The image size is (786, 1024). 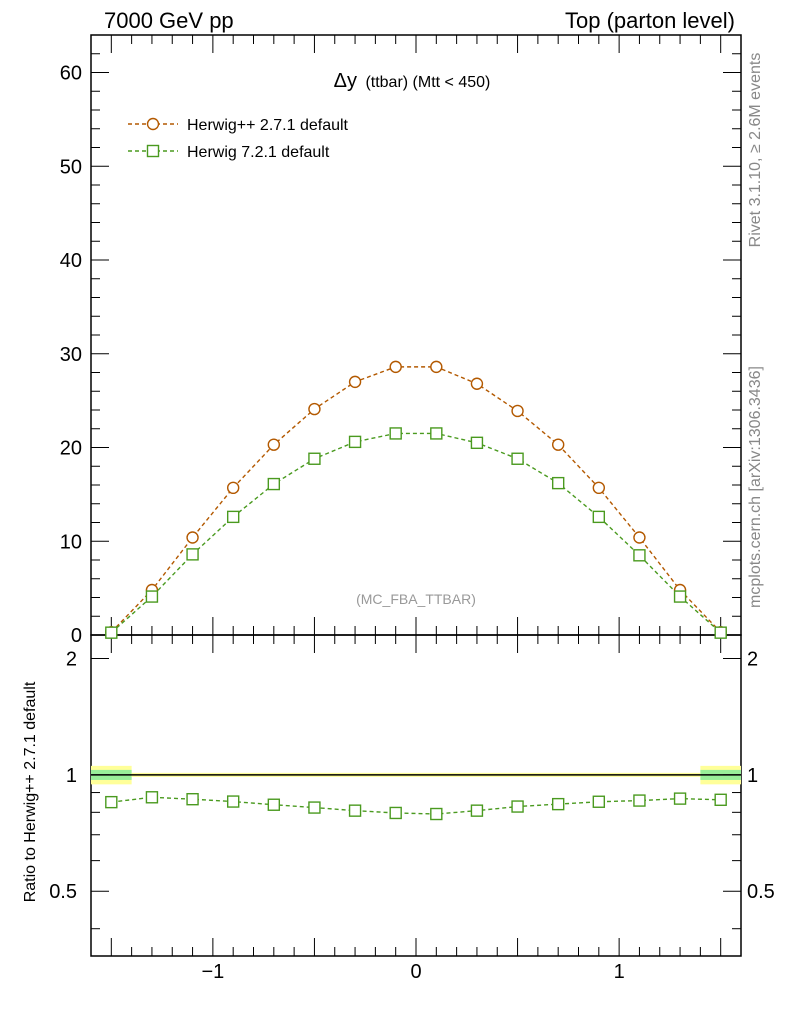 I want to click on chart-title: Δy (ttbar) (Mtt < 450), so click(x=412, y=81).